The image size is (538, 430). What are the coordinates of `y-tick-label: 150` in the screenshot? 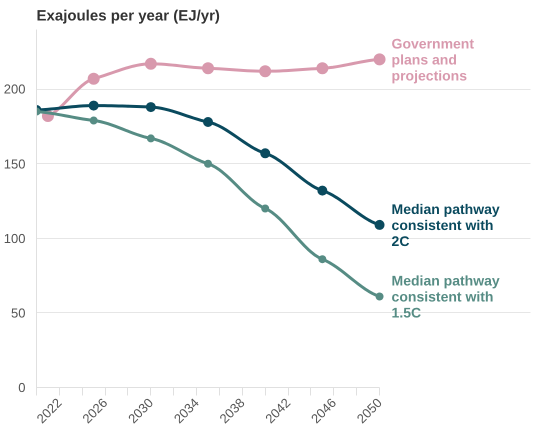 It's located at (15, 164).